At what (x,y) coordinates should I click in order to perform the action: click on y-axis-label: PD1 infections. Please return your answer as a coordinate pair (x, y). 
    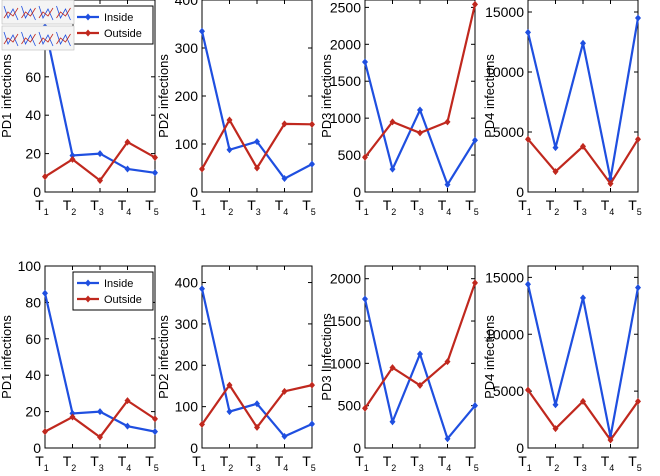
    Looking at the image, I should click on (7, 357).